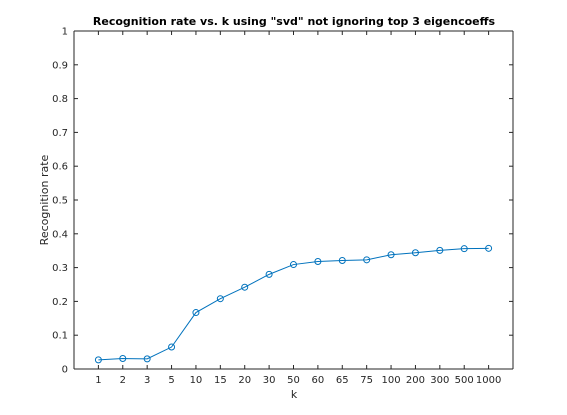 The height and width of the screenshot is (415, 567). Describe the element at coordinates (171, 380) in the screenshot. I see `x-tick-label: 5` at that location.